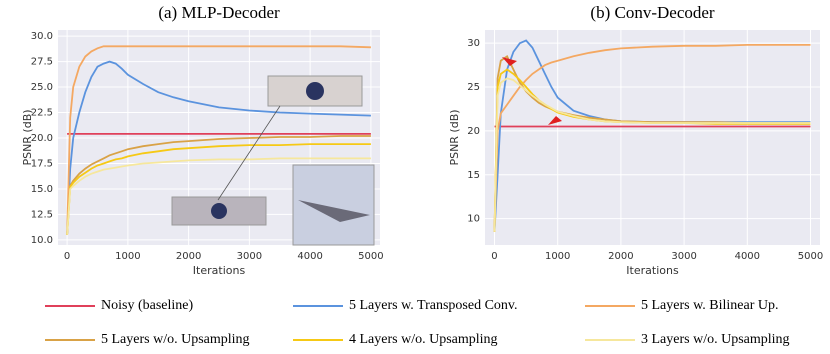 This screenshot has width=830, height=354. What do you see at coordinates (42, 138) in the screenshot?
I see `y-tick-label: 20.0` at bounding box center [42, 138].